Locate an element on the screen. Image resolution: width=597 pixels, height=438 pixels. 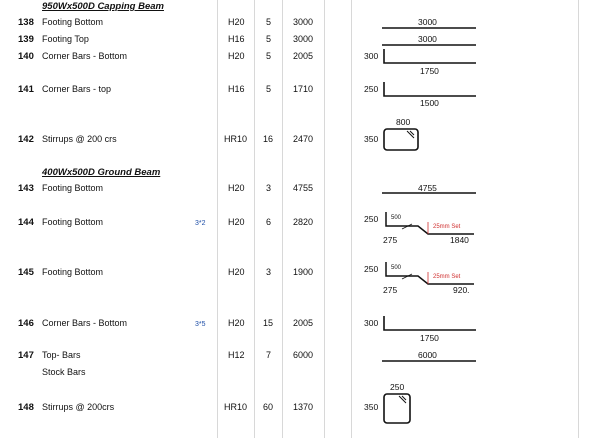
quantity: 6 is located at coordinates (269, 222).